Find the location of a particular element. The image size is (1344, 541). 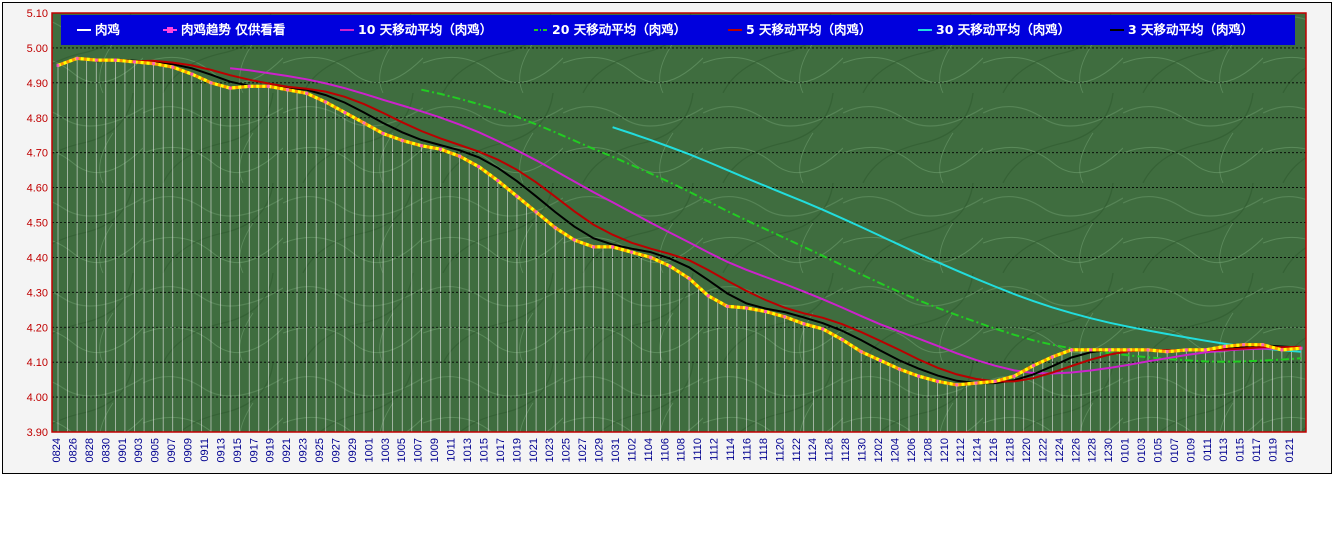

x-tick-label: 0830 is located at coordinates (106, 450).